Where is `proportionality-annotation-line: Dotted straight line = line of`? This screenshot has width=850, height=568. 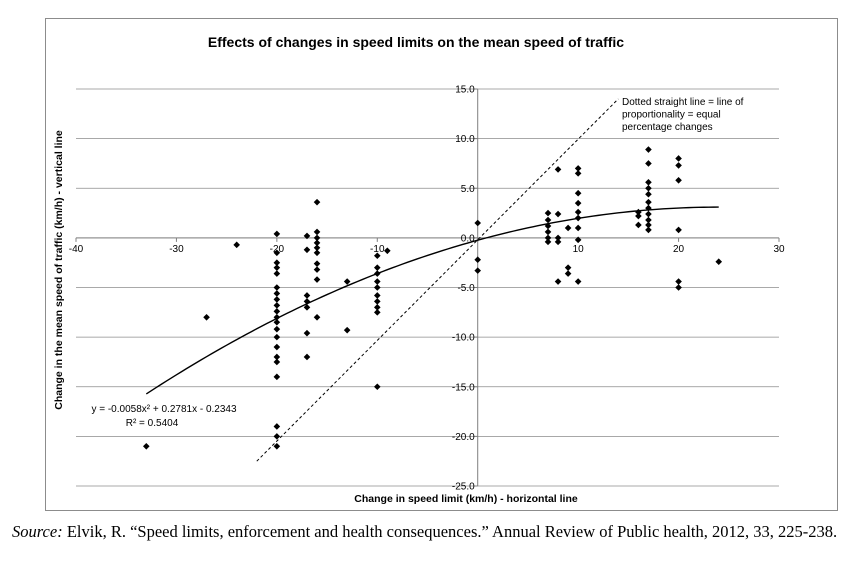 proportionality-annotation-line: Dotted straight line = line of is located at coordinates (683, 102).